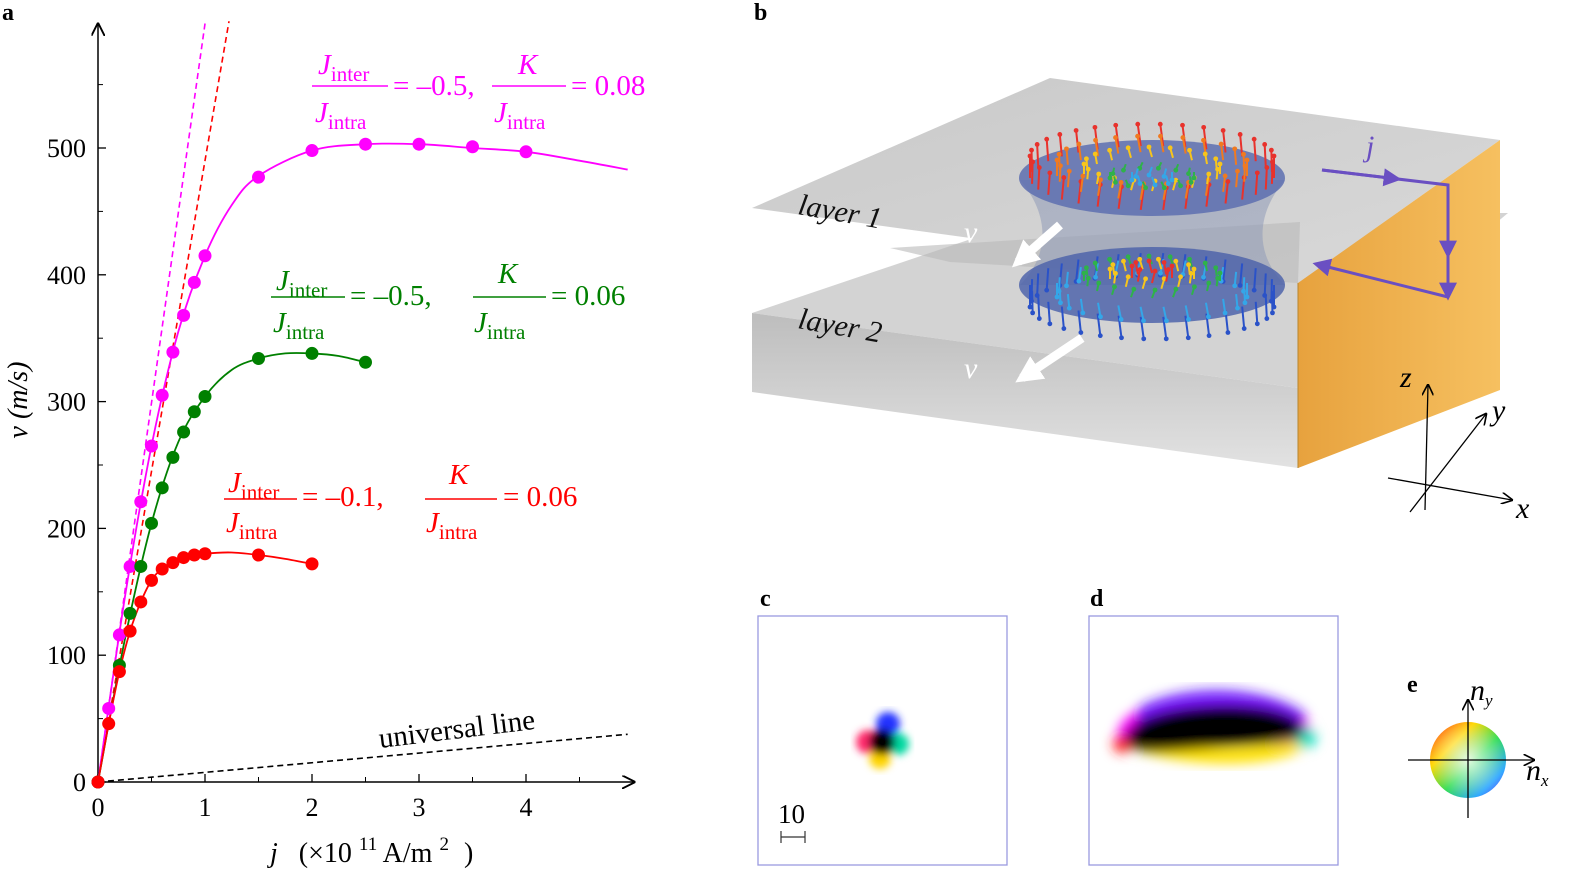 This screenshot has width=1575, height=878. Describe the element at coordinates (1025, 390) in the screenshot. I see `slab-front-face` at that location.